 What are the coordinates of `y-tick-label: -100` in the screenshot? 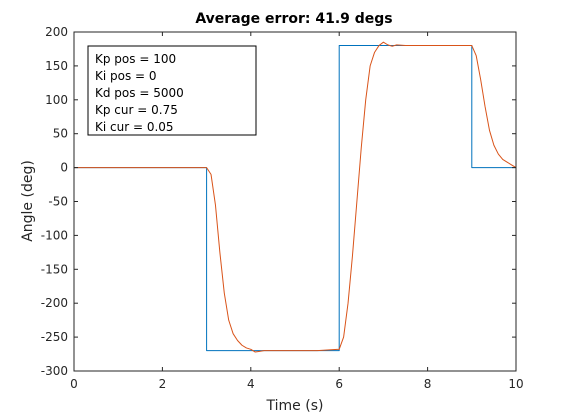 It's located at (54, 235).